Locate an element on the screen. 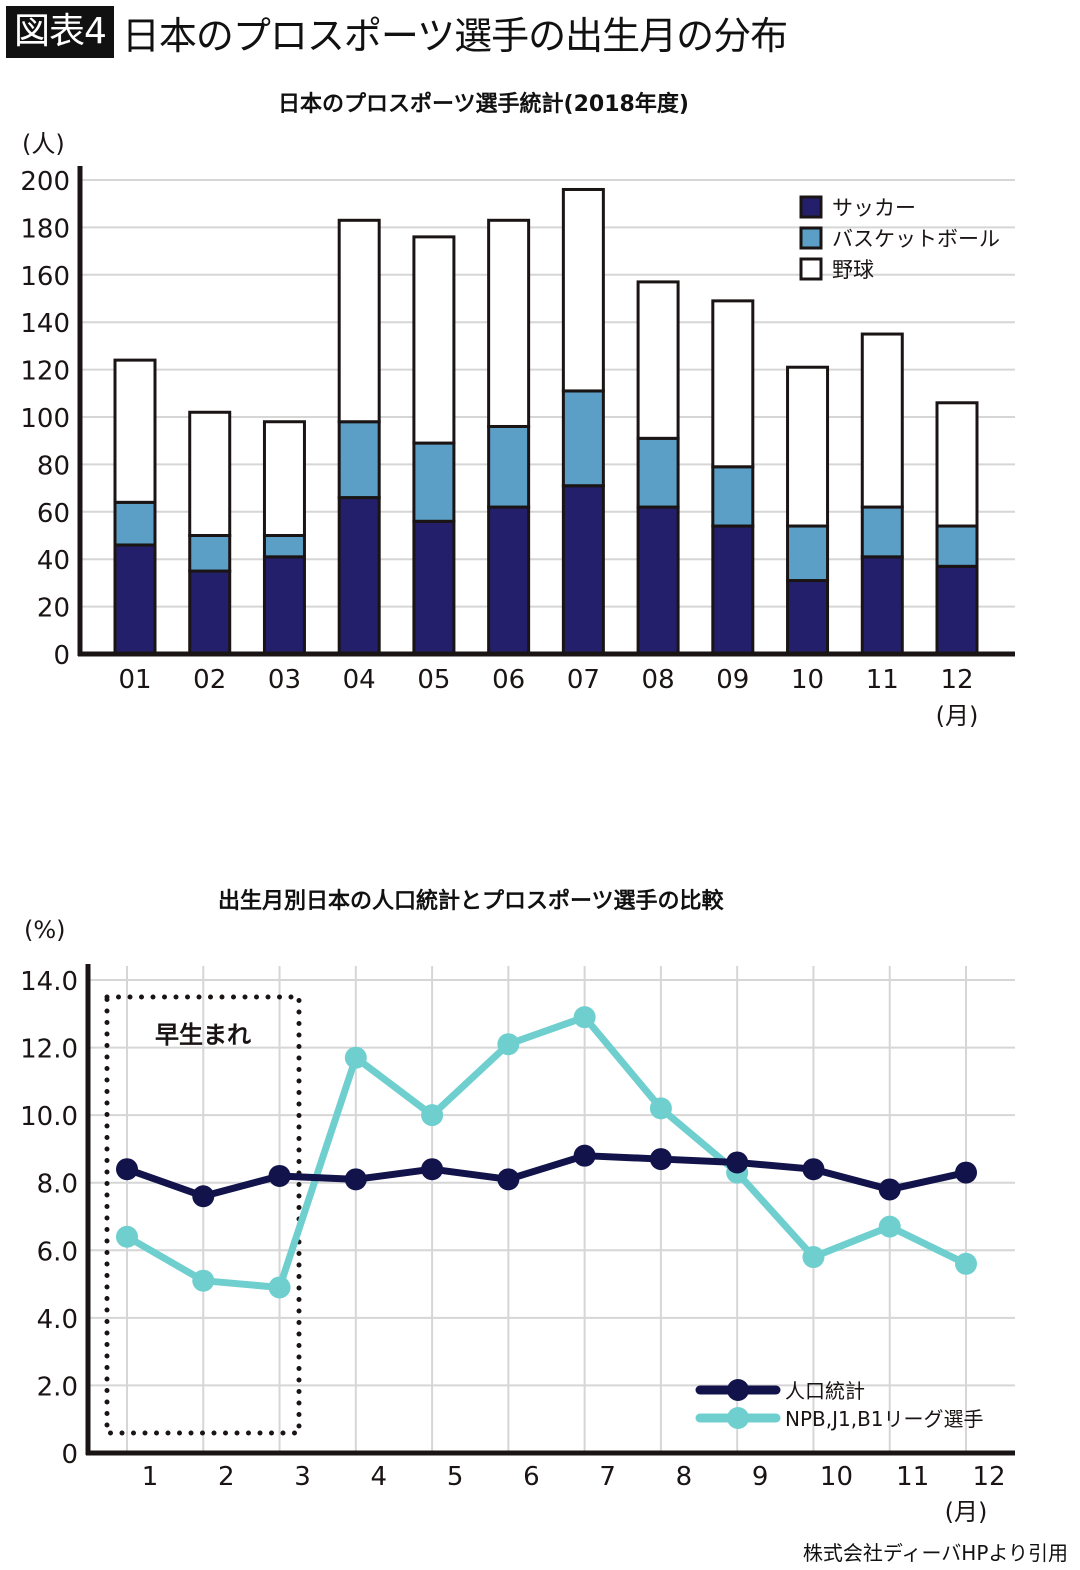  y-tick-label: 120 is located at coordinates (45, 372).